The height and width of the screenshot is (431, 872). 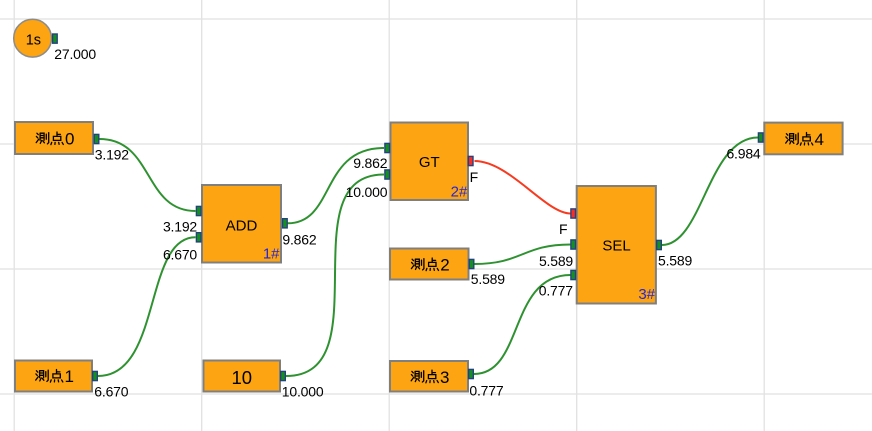 I want to click on svg-text: ADD, so click(x=242, y=226).